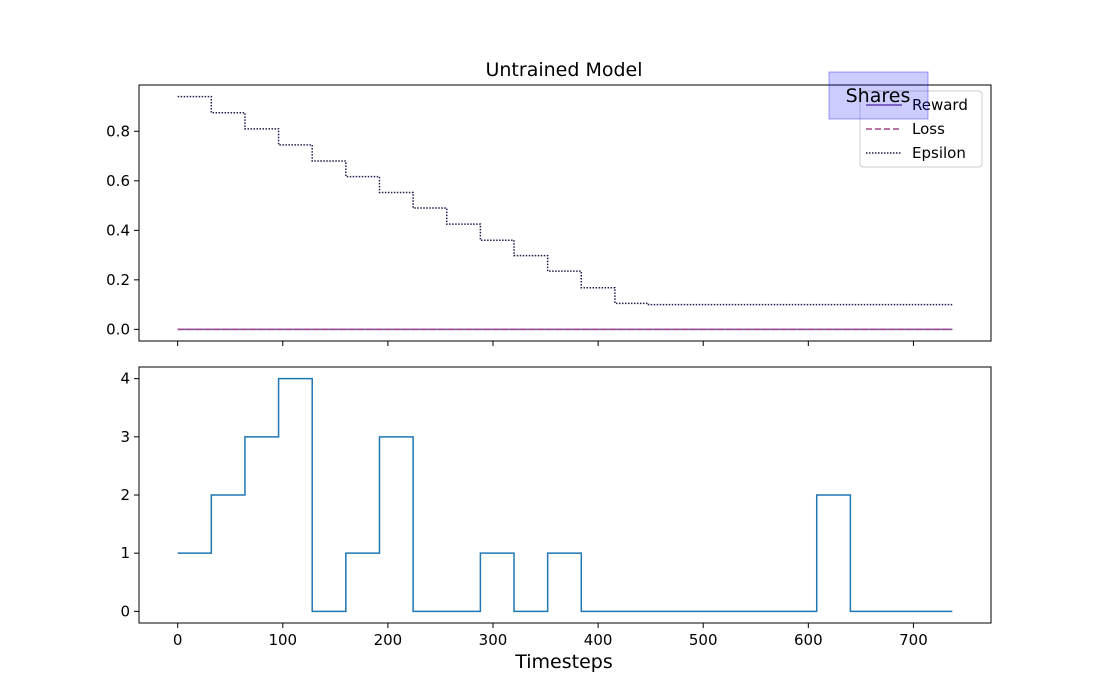  I want to click on legend: Reward Loss Epsilon, so click(921, 129).